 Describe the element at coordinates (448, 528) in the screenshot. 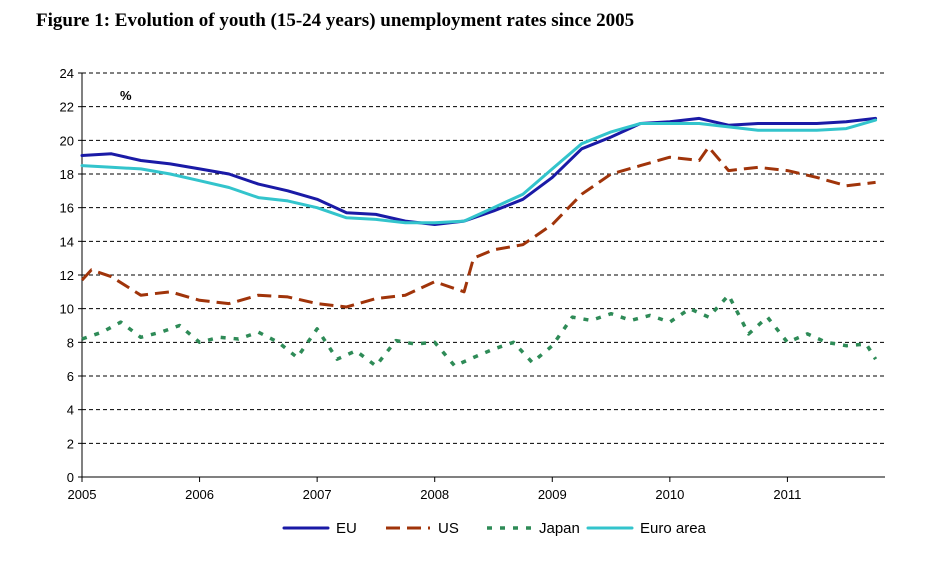

I see `legend-label: US` at that location.